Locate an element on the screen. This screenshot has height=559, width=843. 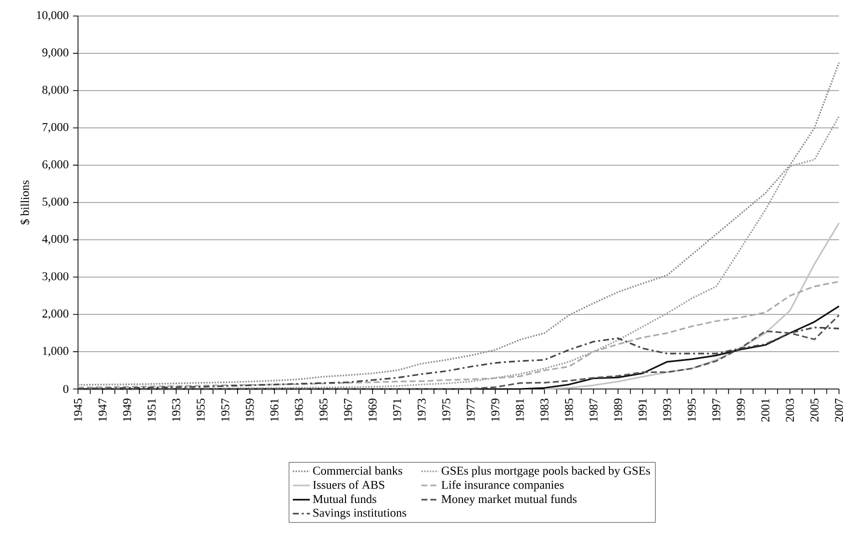
legend-label: Money market mutual funds is located at coordinates (509, 500).